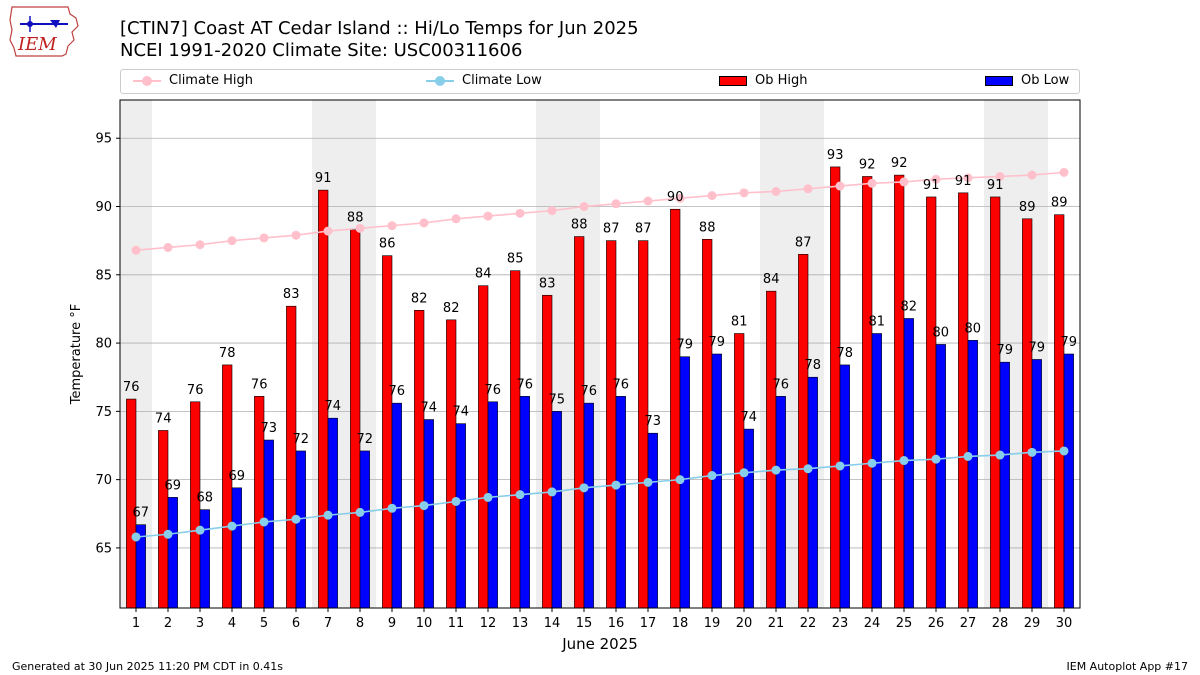  I want to click on ob-high-label: 93, so click(835, 155).